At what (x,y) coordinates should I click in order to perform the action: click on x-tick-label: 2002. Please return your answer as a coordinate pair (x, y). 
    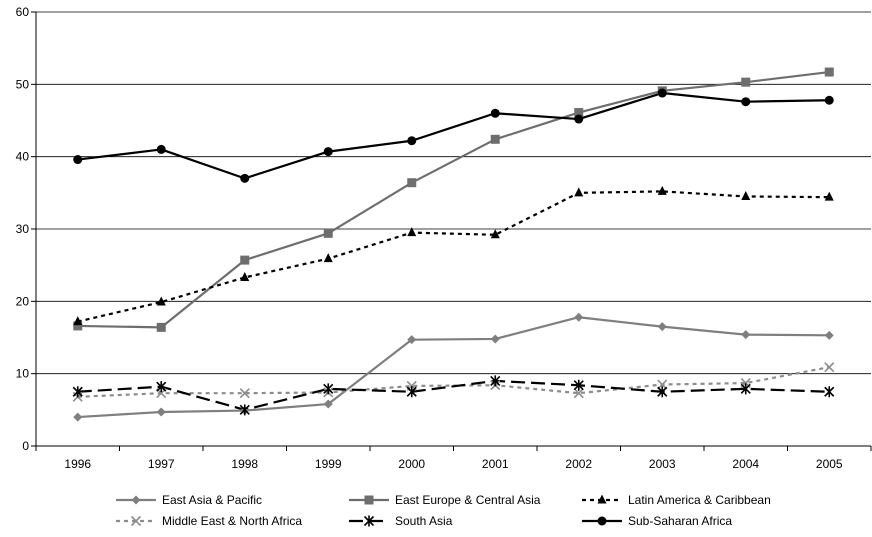
    Looking at the image, I should click on (578, 464).